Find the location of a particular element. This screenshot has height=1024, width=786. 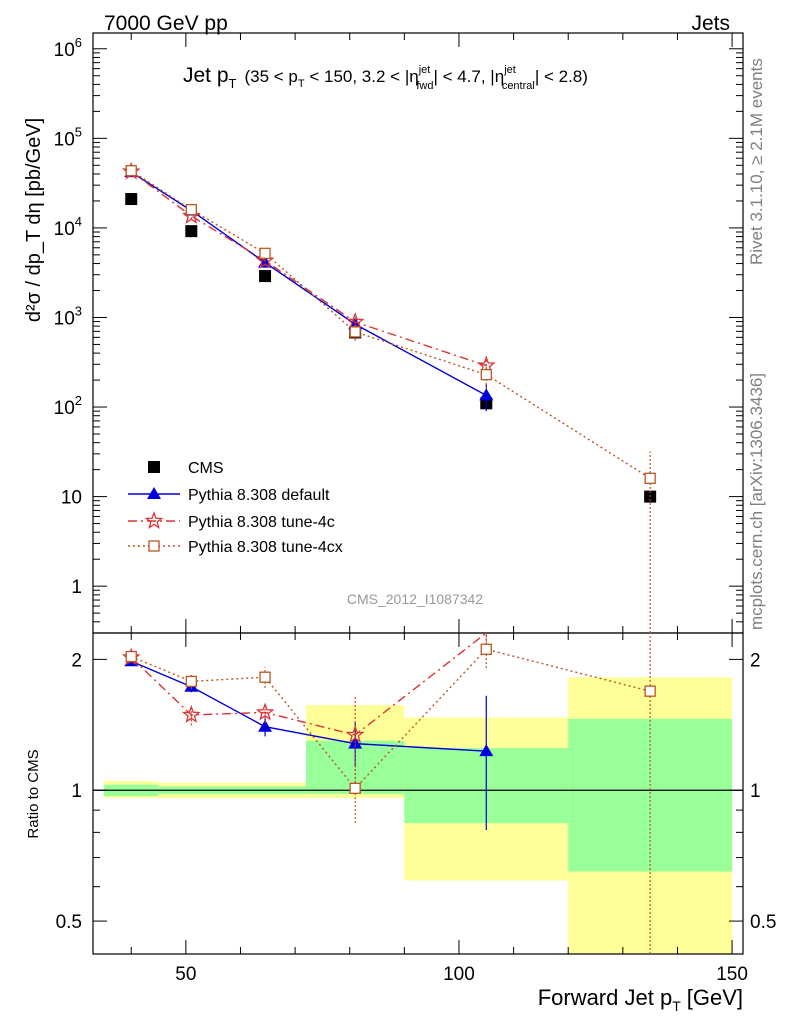

main-y-axis-label-text: d²σ / dp_T dη [pb/GeV] is located at coordinates (34, 220).